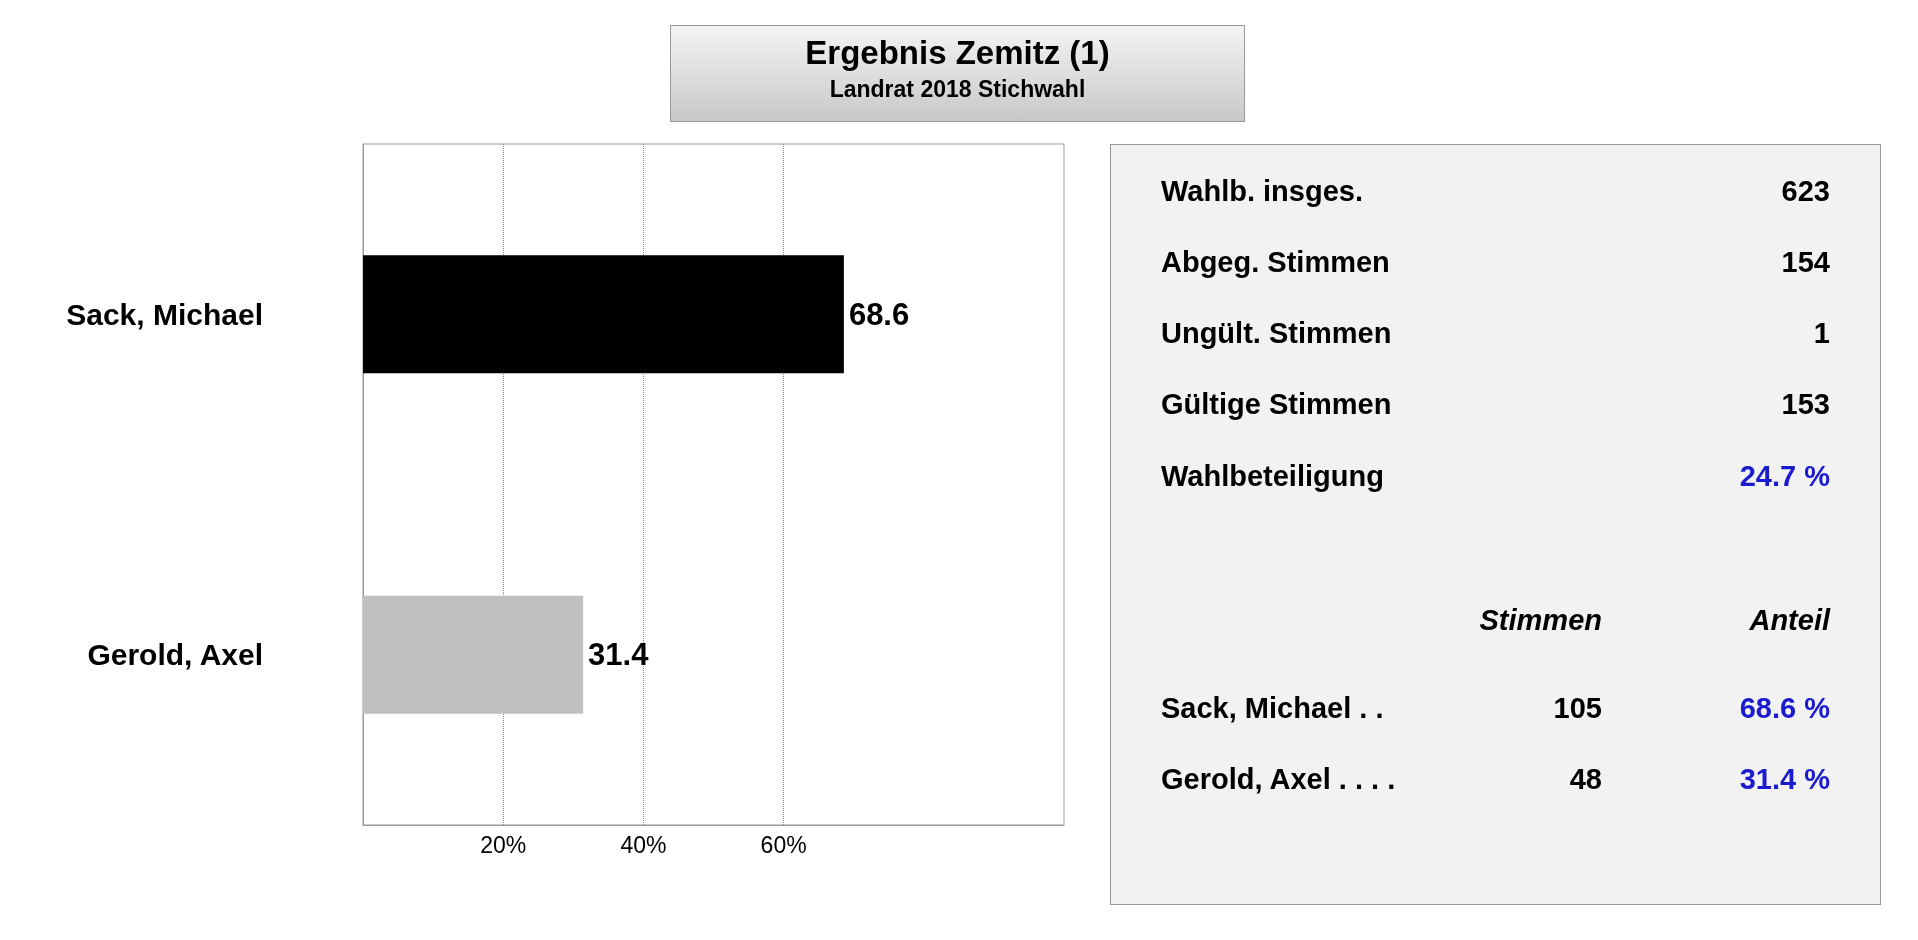 Image resolution: width=1918 pixels, height=940 pixels. I want to click on chart-title: Ergebnis Zemitz (1), so click(957, 53).